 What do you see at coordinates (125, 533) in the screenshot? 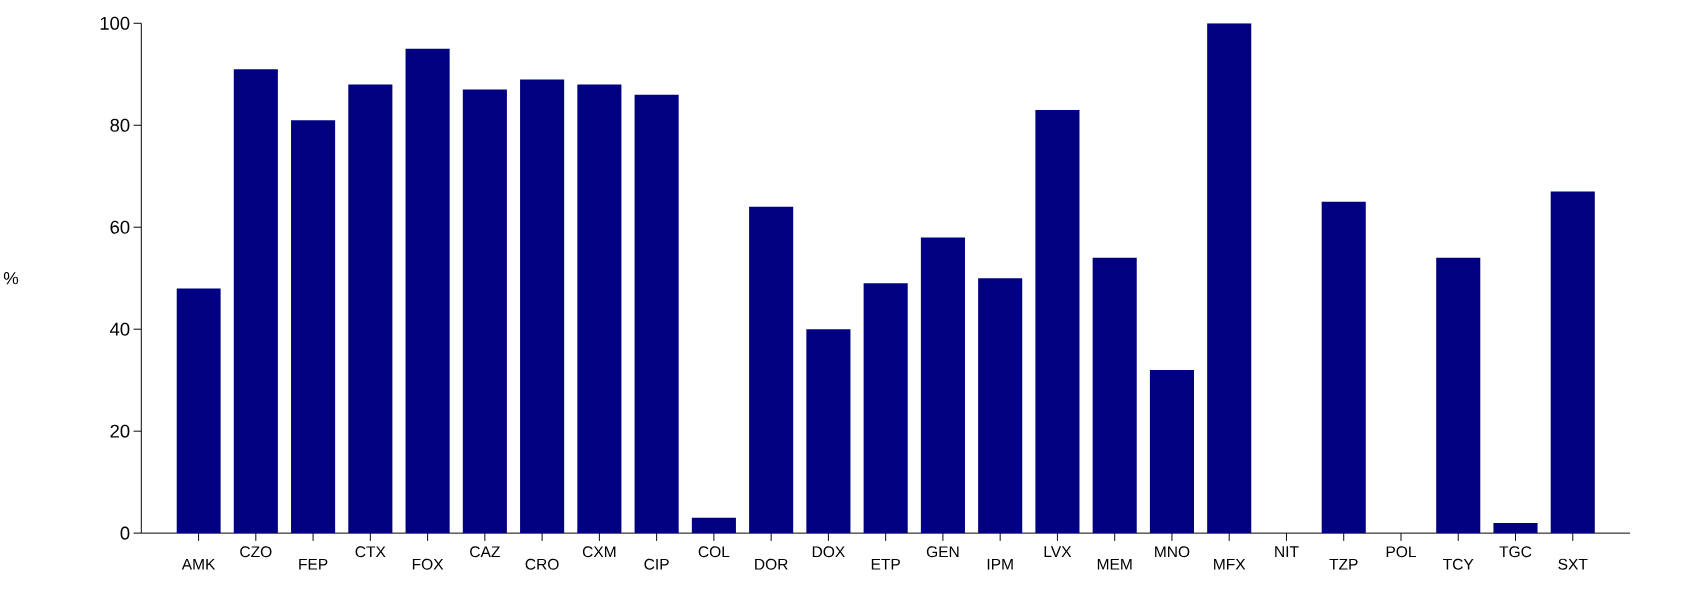
I see `y-tick-label: 0` at bounding box center [125, 533].